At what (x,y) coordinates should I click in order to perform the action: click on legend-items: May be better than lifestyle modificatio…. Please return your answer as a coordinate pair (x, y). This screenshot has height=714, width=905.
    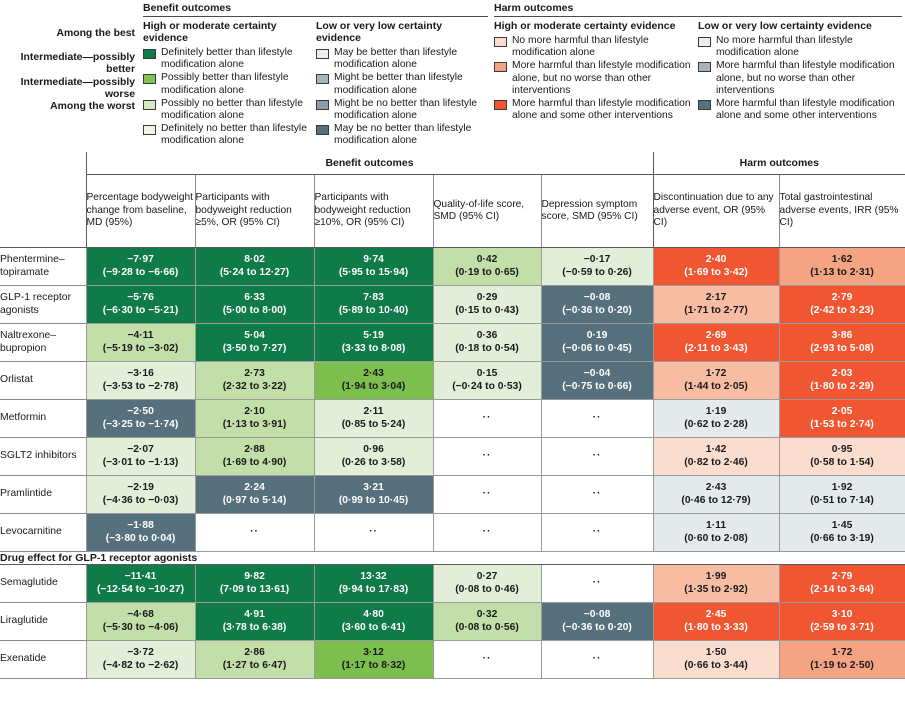
    Looking at the image, I should click on (402, 97).